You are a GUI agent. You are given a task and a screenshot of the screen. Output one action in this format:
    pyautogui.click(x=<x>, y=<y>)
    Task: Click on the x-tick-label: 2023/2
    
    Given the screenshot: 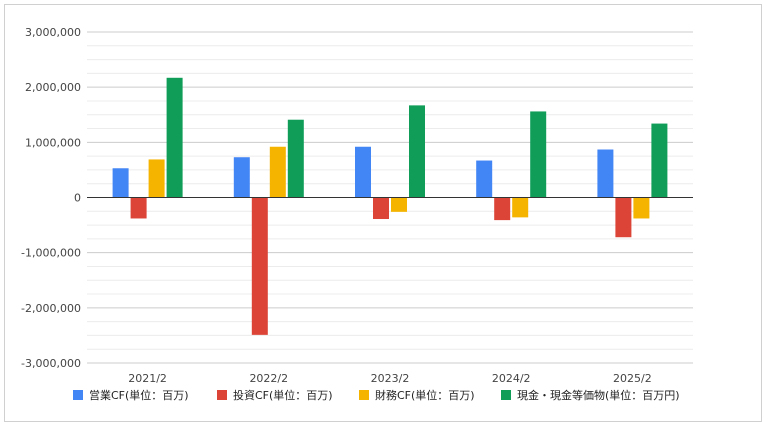 What is the action you would take?
    pyautogui.click(x=390, y=378)
    